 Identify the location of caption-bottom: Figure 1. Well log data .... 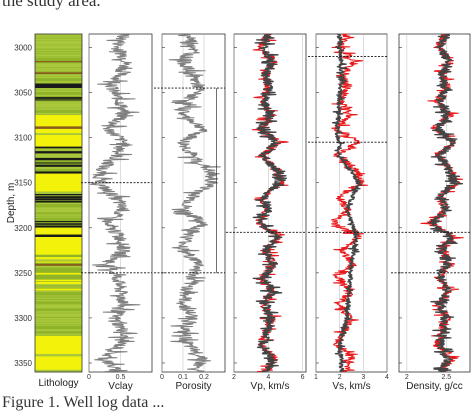
(83, 402).